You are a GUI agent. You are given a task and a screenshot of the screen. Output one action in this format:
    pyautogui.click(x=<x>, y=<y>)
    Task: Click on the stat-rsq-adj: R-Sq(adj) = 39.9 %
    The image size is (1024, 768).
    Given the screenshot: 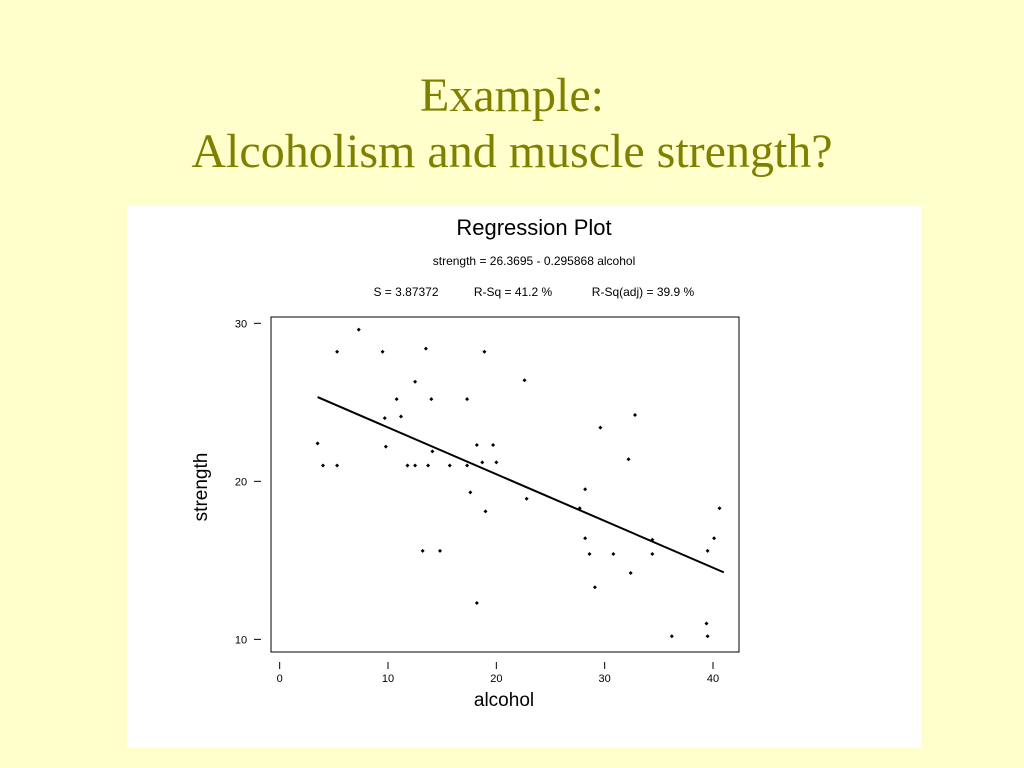 What is the action you would take?
    pyautogui.click(x=643, y=292)
    